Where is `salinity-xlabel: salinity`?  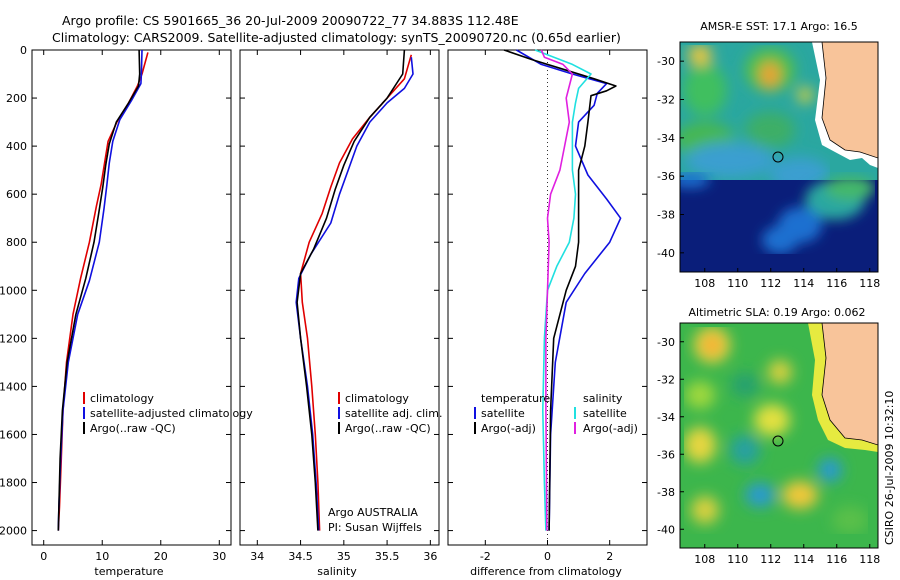
salinity-xlabel: salinity is located at coordinates (337, 571).